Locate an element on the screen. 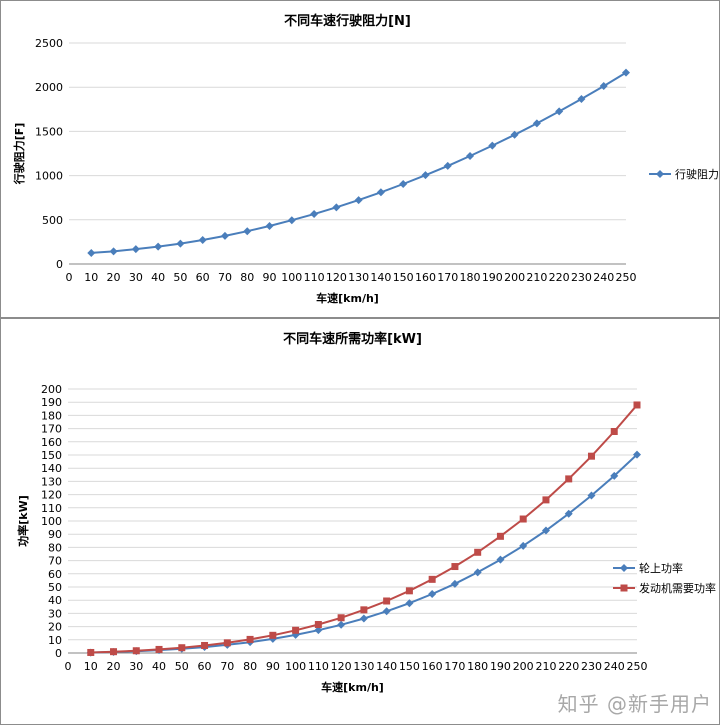  x-tick-label: 190 is located at coordinates (500, 666).